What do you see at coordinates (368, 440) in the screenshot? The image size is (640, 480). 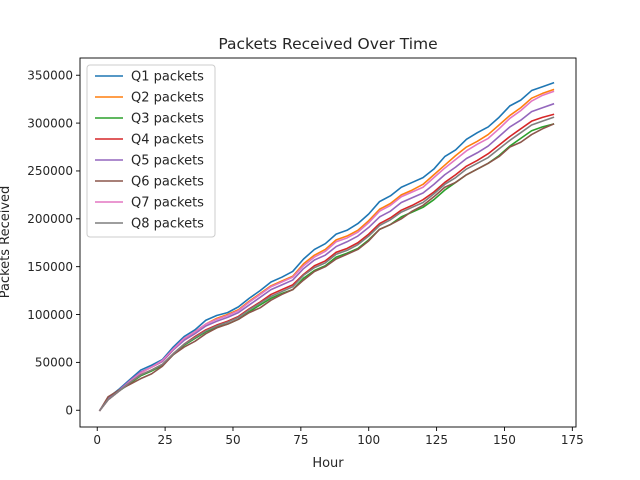 I see `x-tick-label: 100` at bounding box center [368, 440].